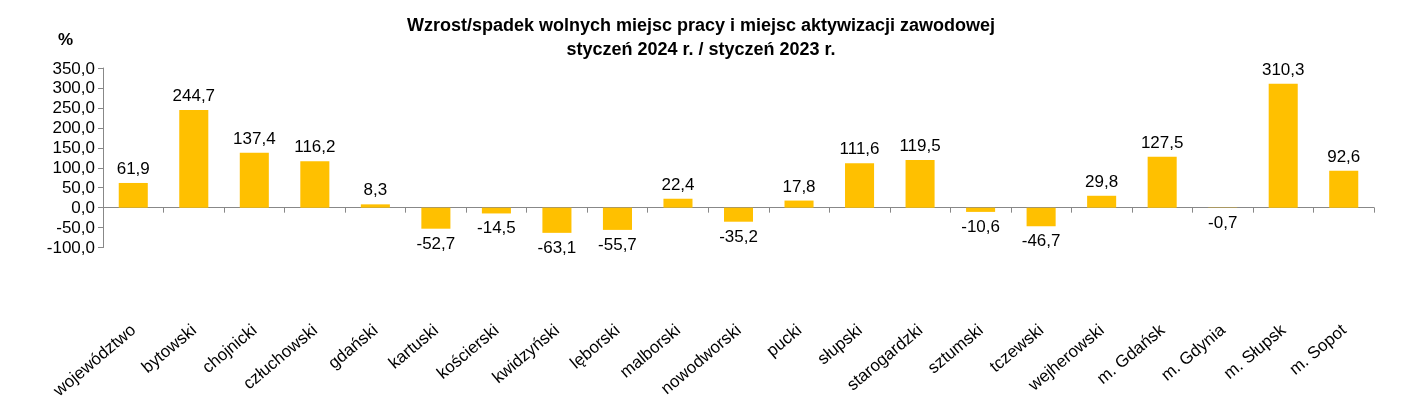  What do you see at coordinates (557, 247) in the screenshot?
I see `data-label: -63,1` at bounding box center [557, 247].